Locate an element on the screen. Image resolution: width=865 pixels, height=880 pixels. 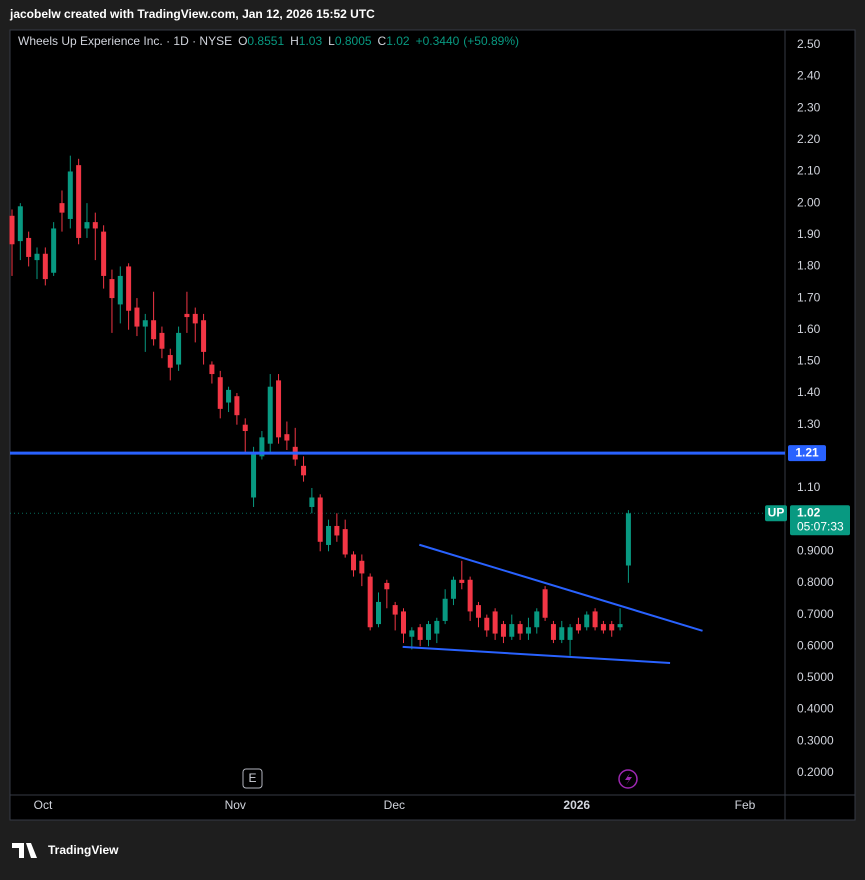
legend-value: 0.8551 is located at coordinates (265, 41).